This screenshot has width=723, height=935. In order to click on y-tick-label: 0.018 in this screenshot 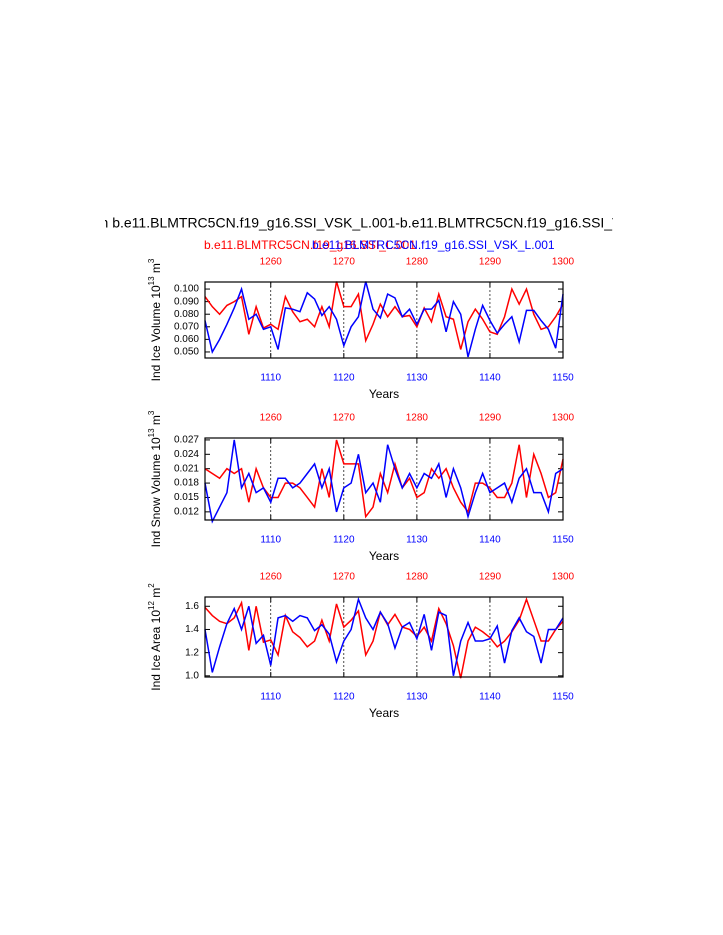, I will do `click(186, 483)`.